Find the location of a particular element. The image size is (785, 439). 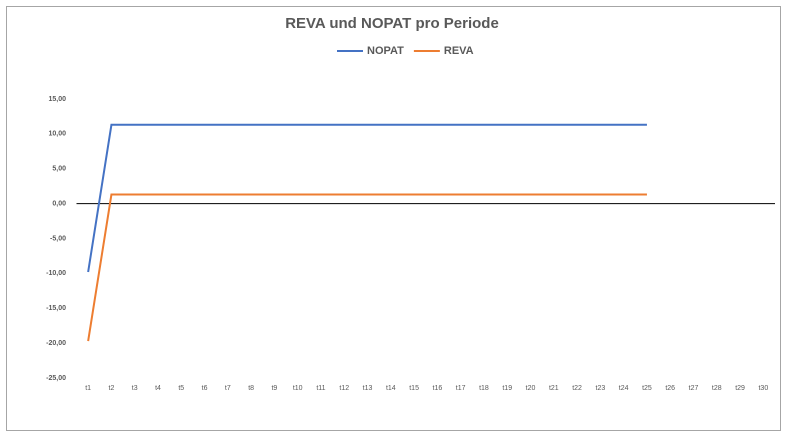

x-tick-label: t16 is located at coordinates (438, 388).